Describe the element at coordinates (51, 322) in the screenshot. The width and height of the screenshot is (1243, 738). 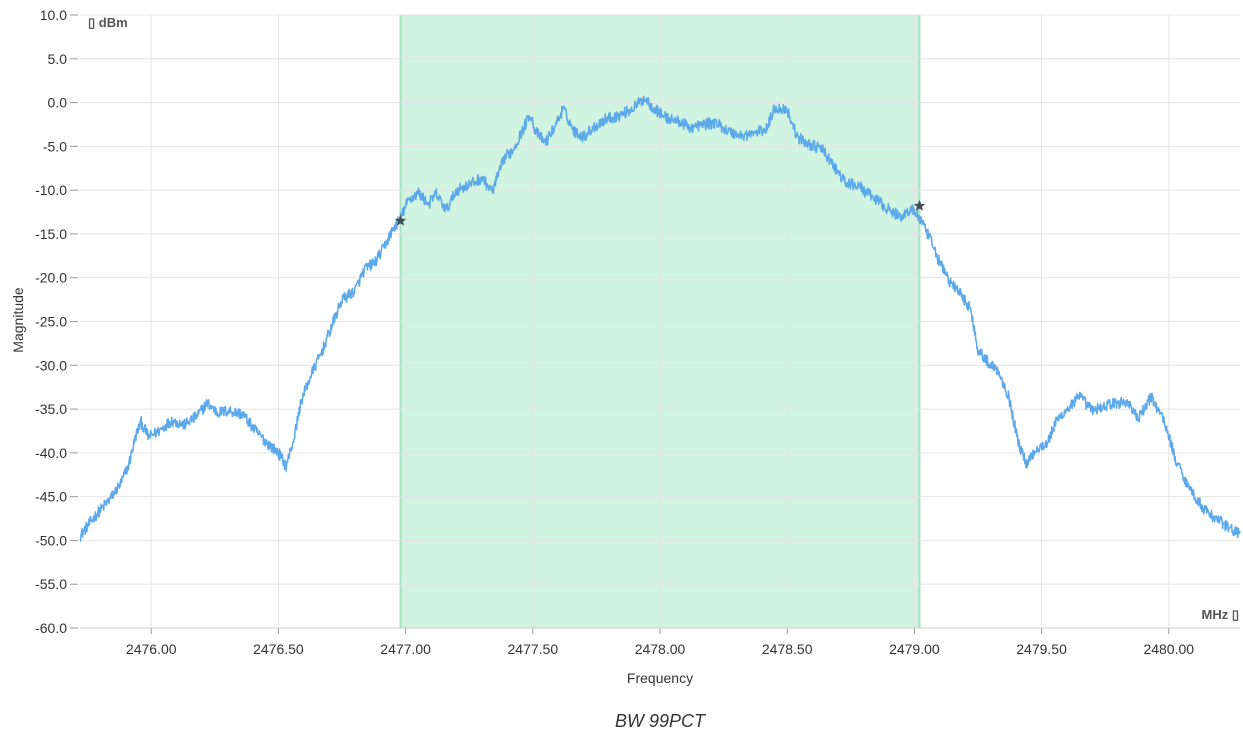
I see `y-tick-label: -25.0` at that location.